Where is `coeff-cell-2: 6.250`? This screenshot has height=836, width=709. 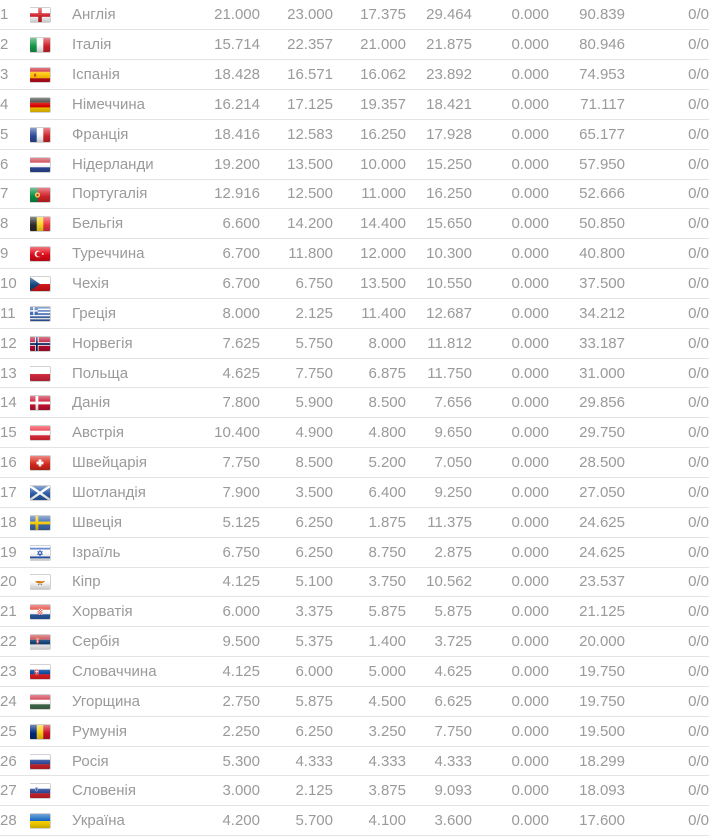 coeff-cell-2: 6.250 is located at coordinates (296, 731).